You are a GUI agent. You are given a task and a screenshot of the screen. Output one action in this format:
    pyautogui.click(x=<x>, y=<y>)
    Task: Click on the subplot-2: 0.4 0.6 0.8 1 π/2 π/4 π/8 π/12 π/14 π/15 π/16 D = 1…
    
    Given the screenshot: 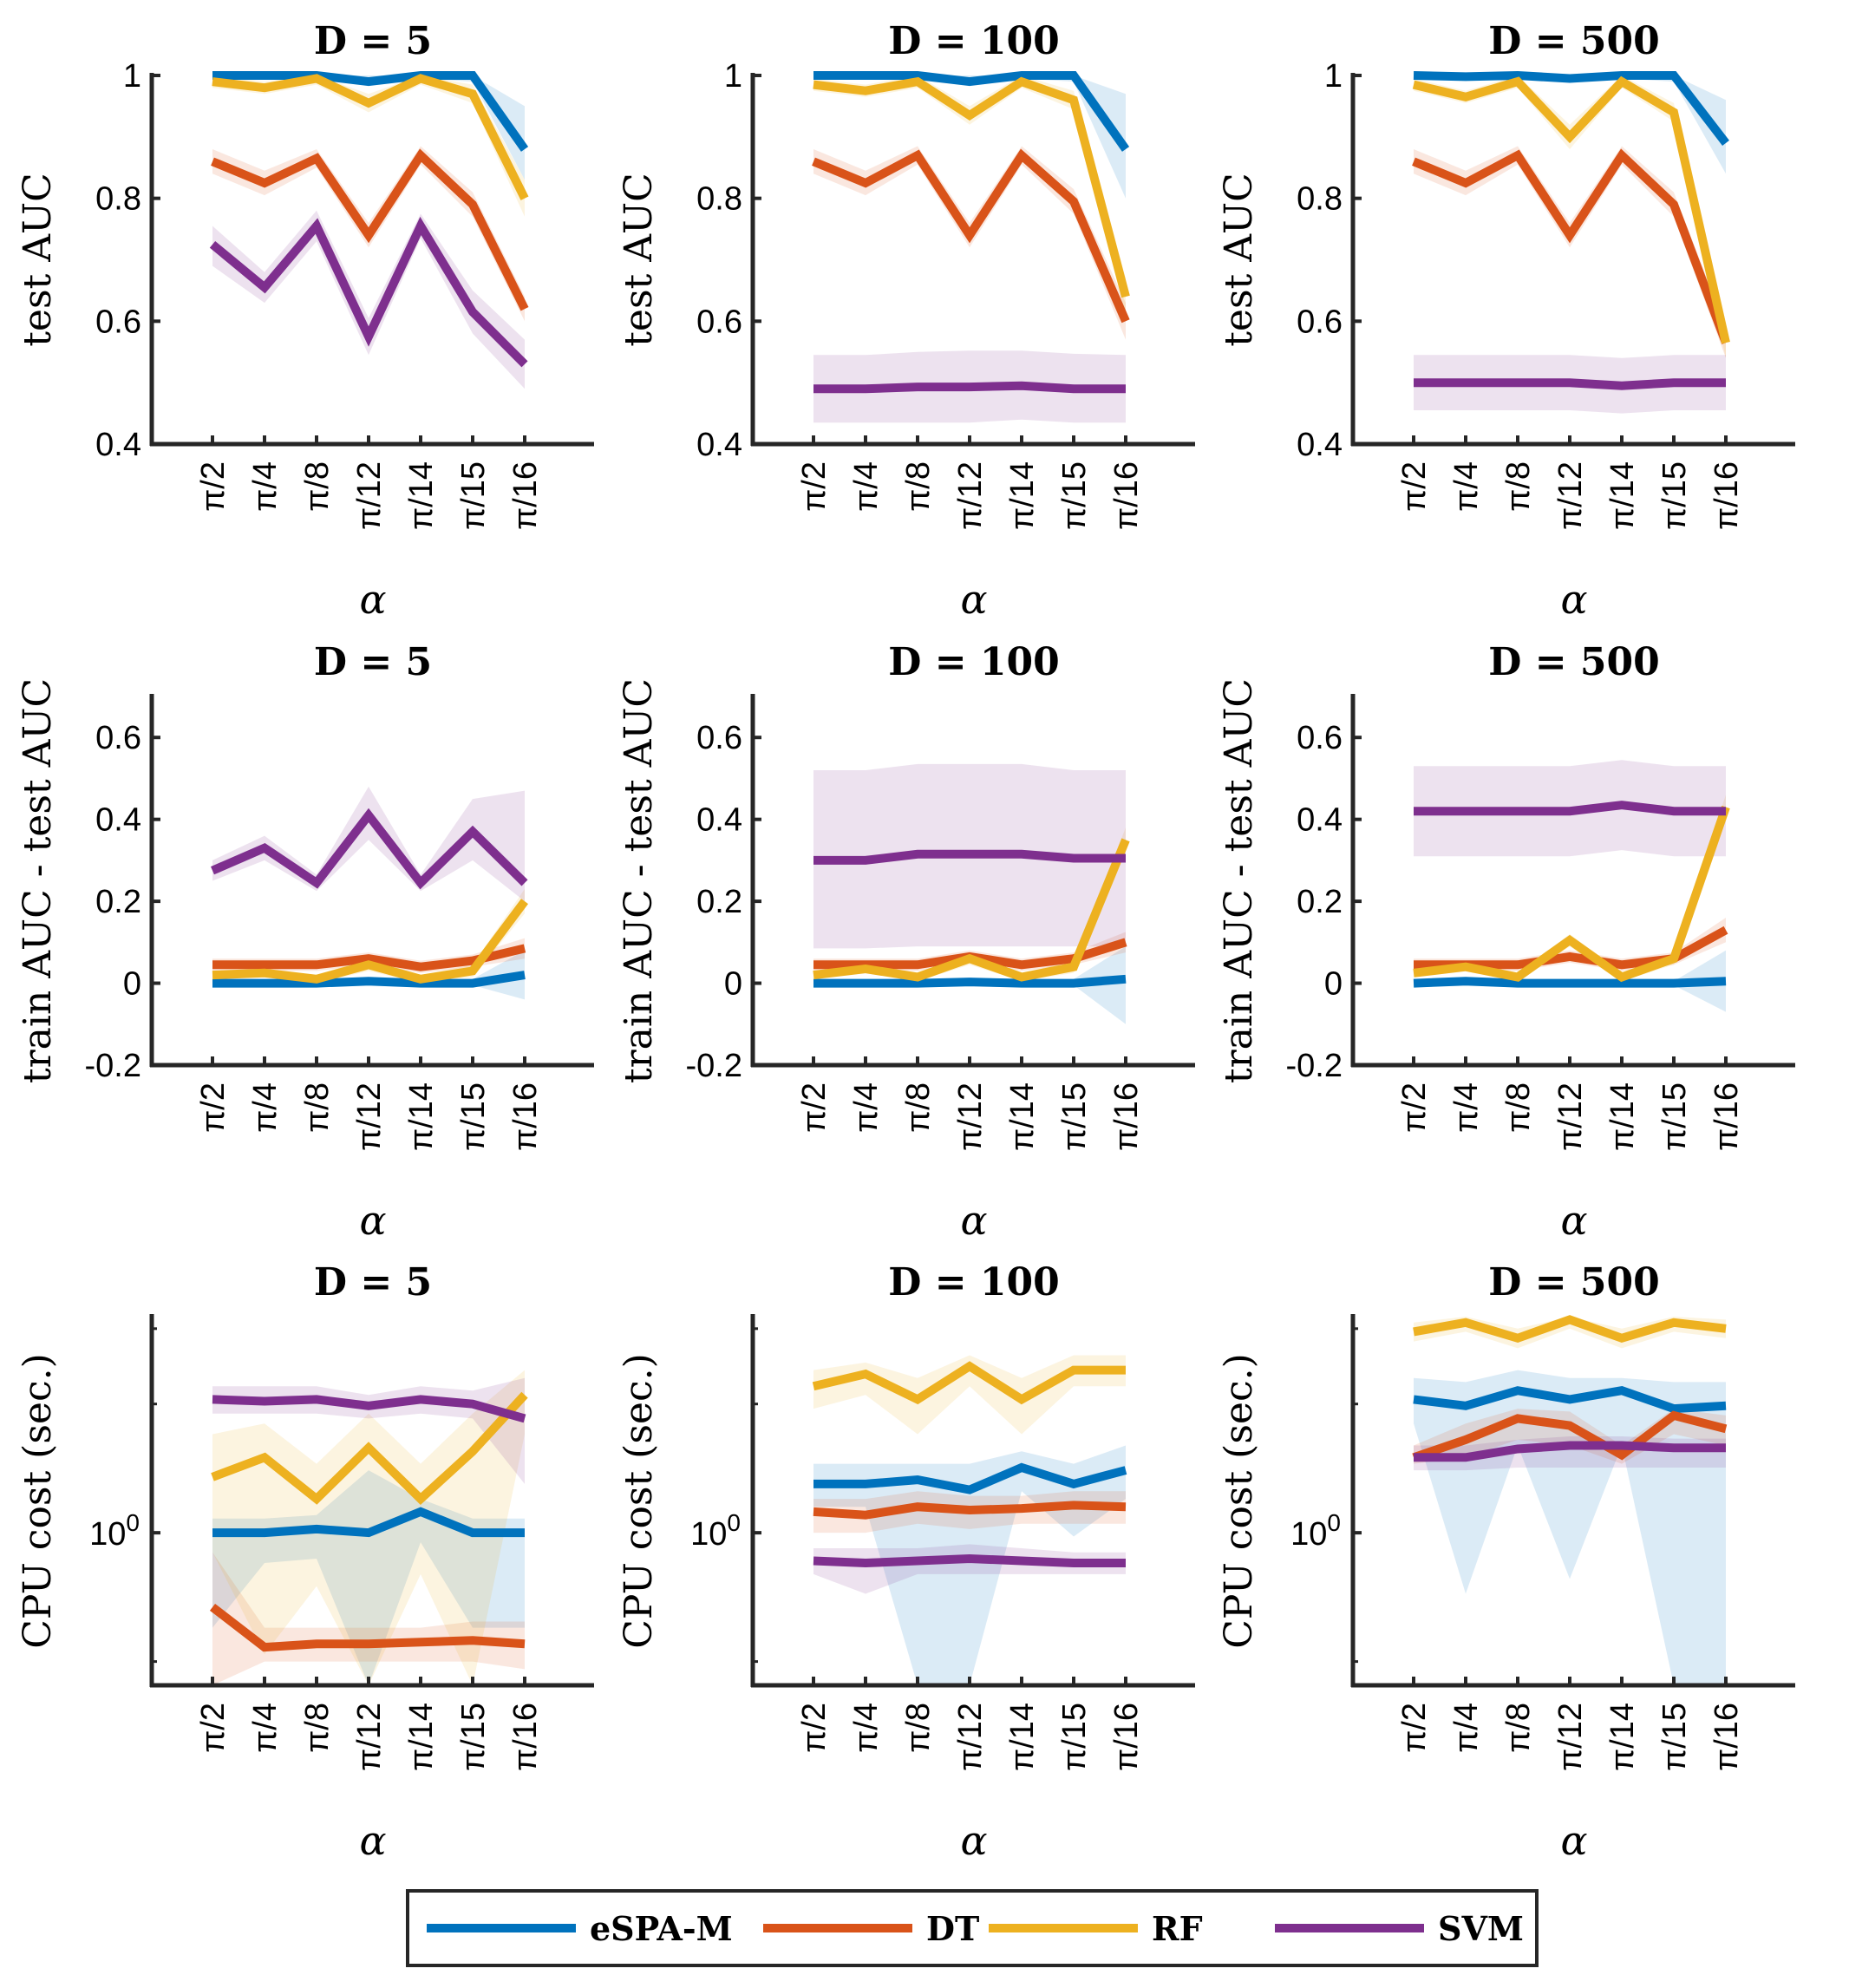 What is the action you would take?
    pyautogui.click(x=906, y=321)
    